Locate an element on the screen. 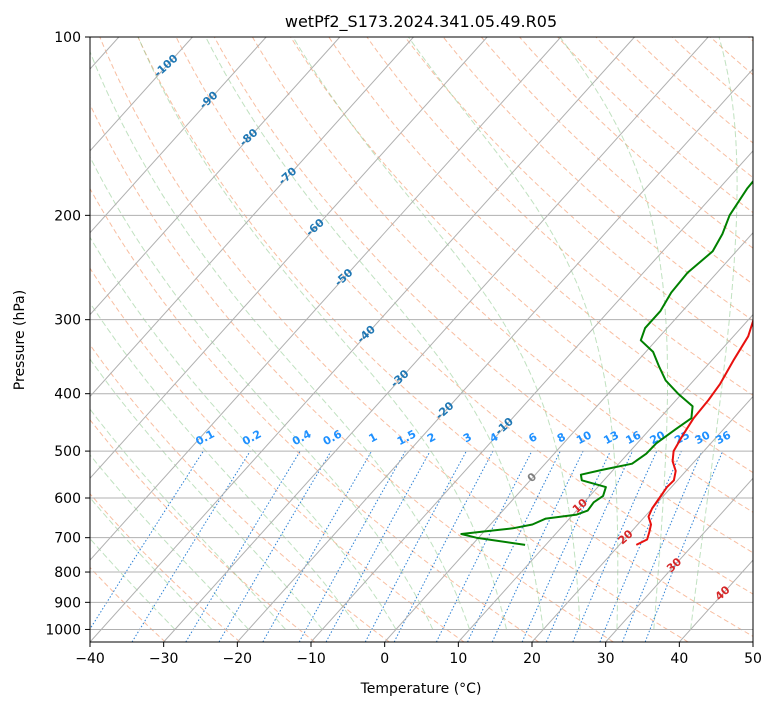  x-tick-label: −30 is located at coordinates (164, 659).